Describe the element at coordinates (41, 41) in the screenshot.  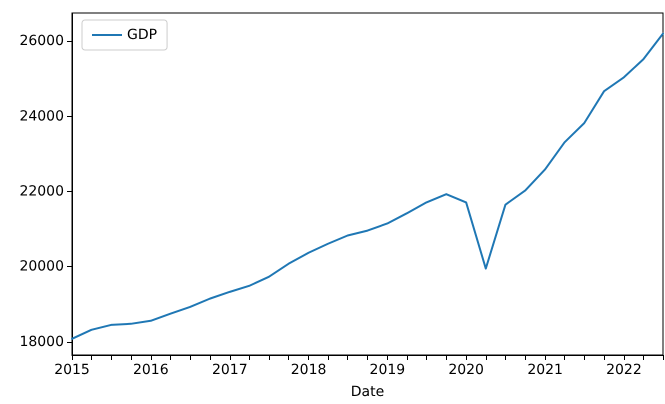
I see `y-tick-label: 26000` at that location.